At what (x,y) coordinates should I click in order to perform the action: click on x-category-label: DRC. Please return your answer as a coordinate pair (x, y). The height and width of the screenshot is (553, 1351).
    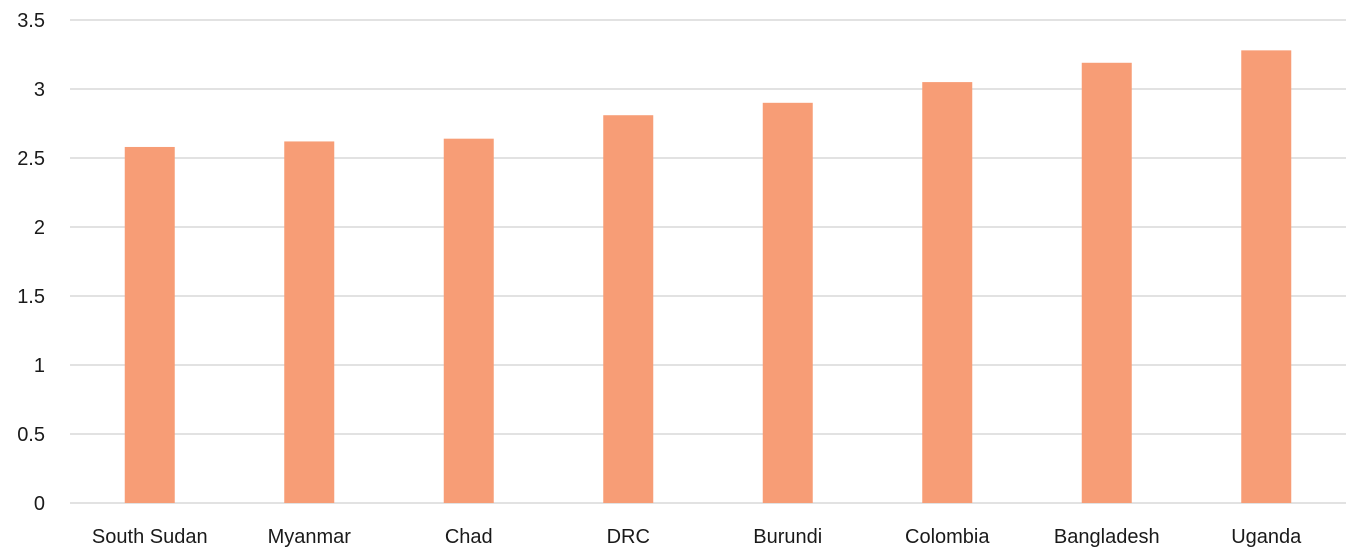
    Looking at the image, I should click on (628, 537).